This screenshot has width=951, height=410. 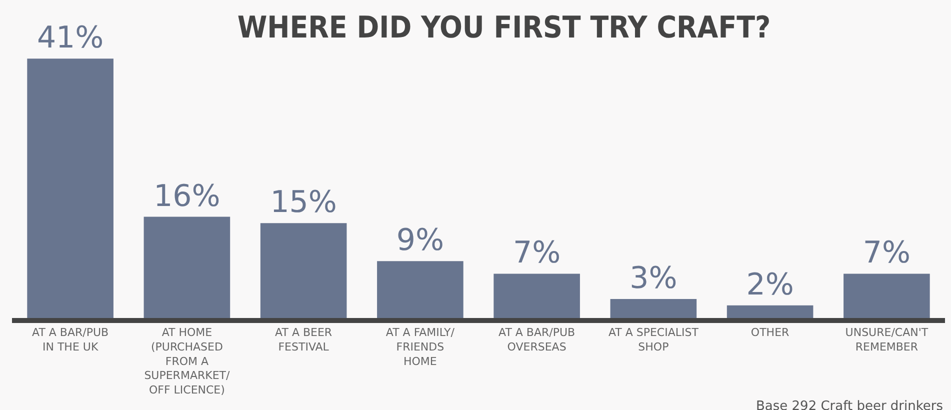 I want to click on x-tick-label: AT A BAR/PUB IN THE UK, so click(x=70, y=340).